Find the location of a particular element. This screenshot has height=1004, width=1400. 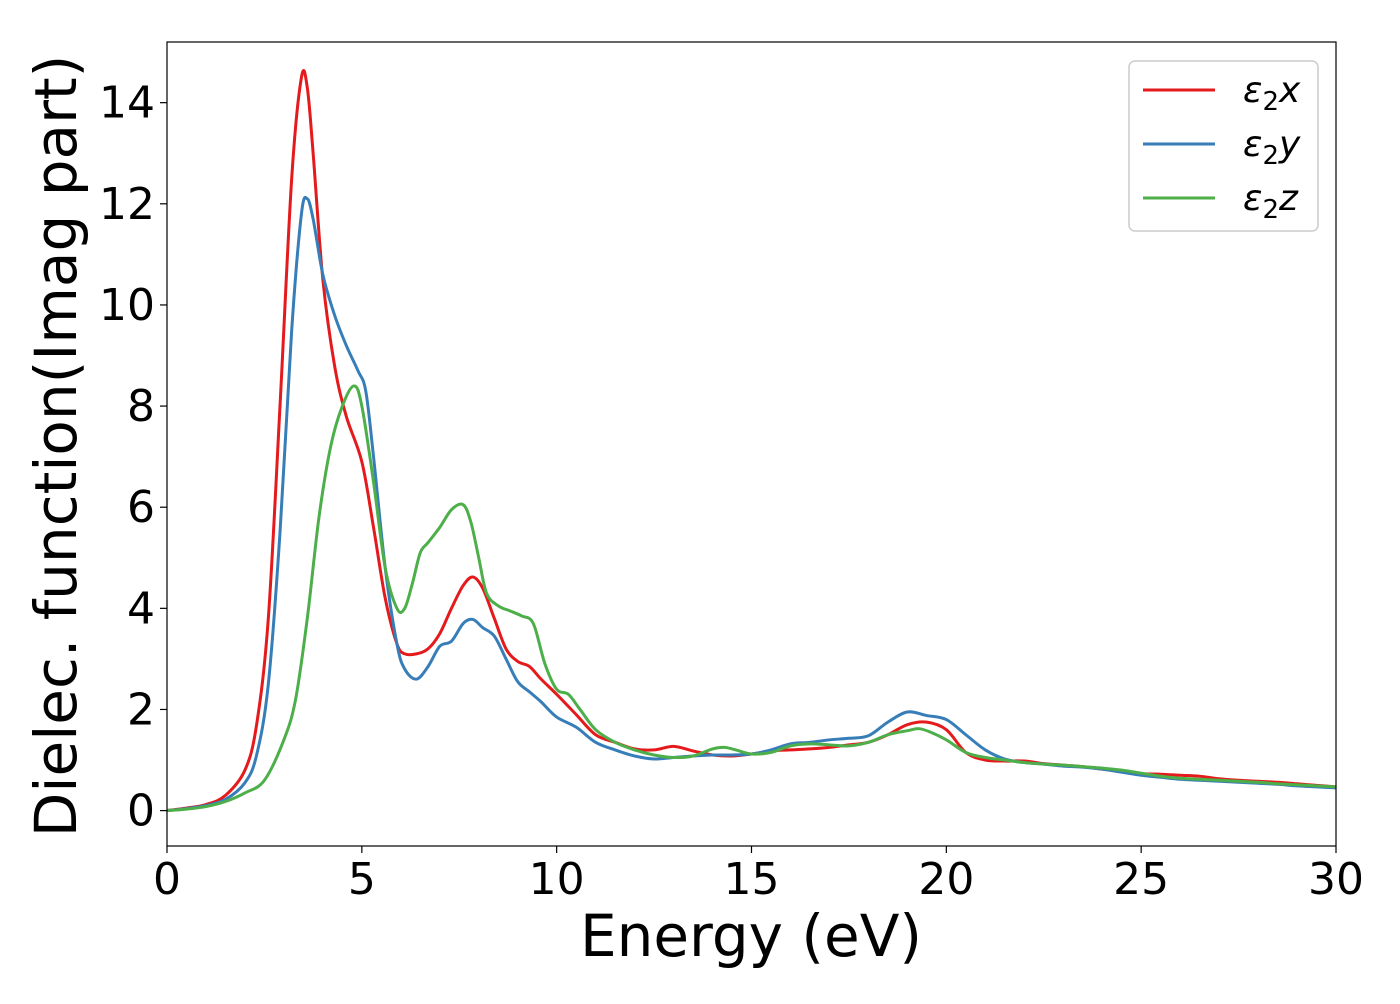

y-tick-label: 2 is located at coordinates (141, 709).